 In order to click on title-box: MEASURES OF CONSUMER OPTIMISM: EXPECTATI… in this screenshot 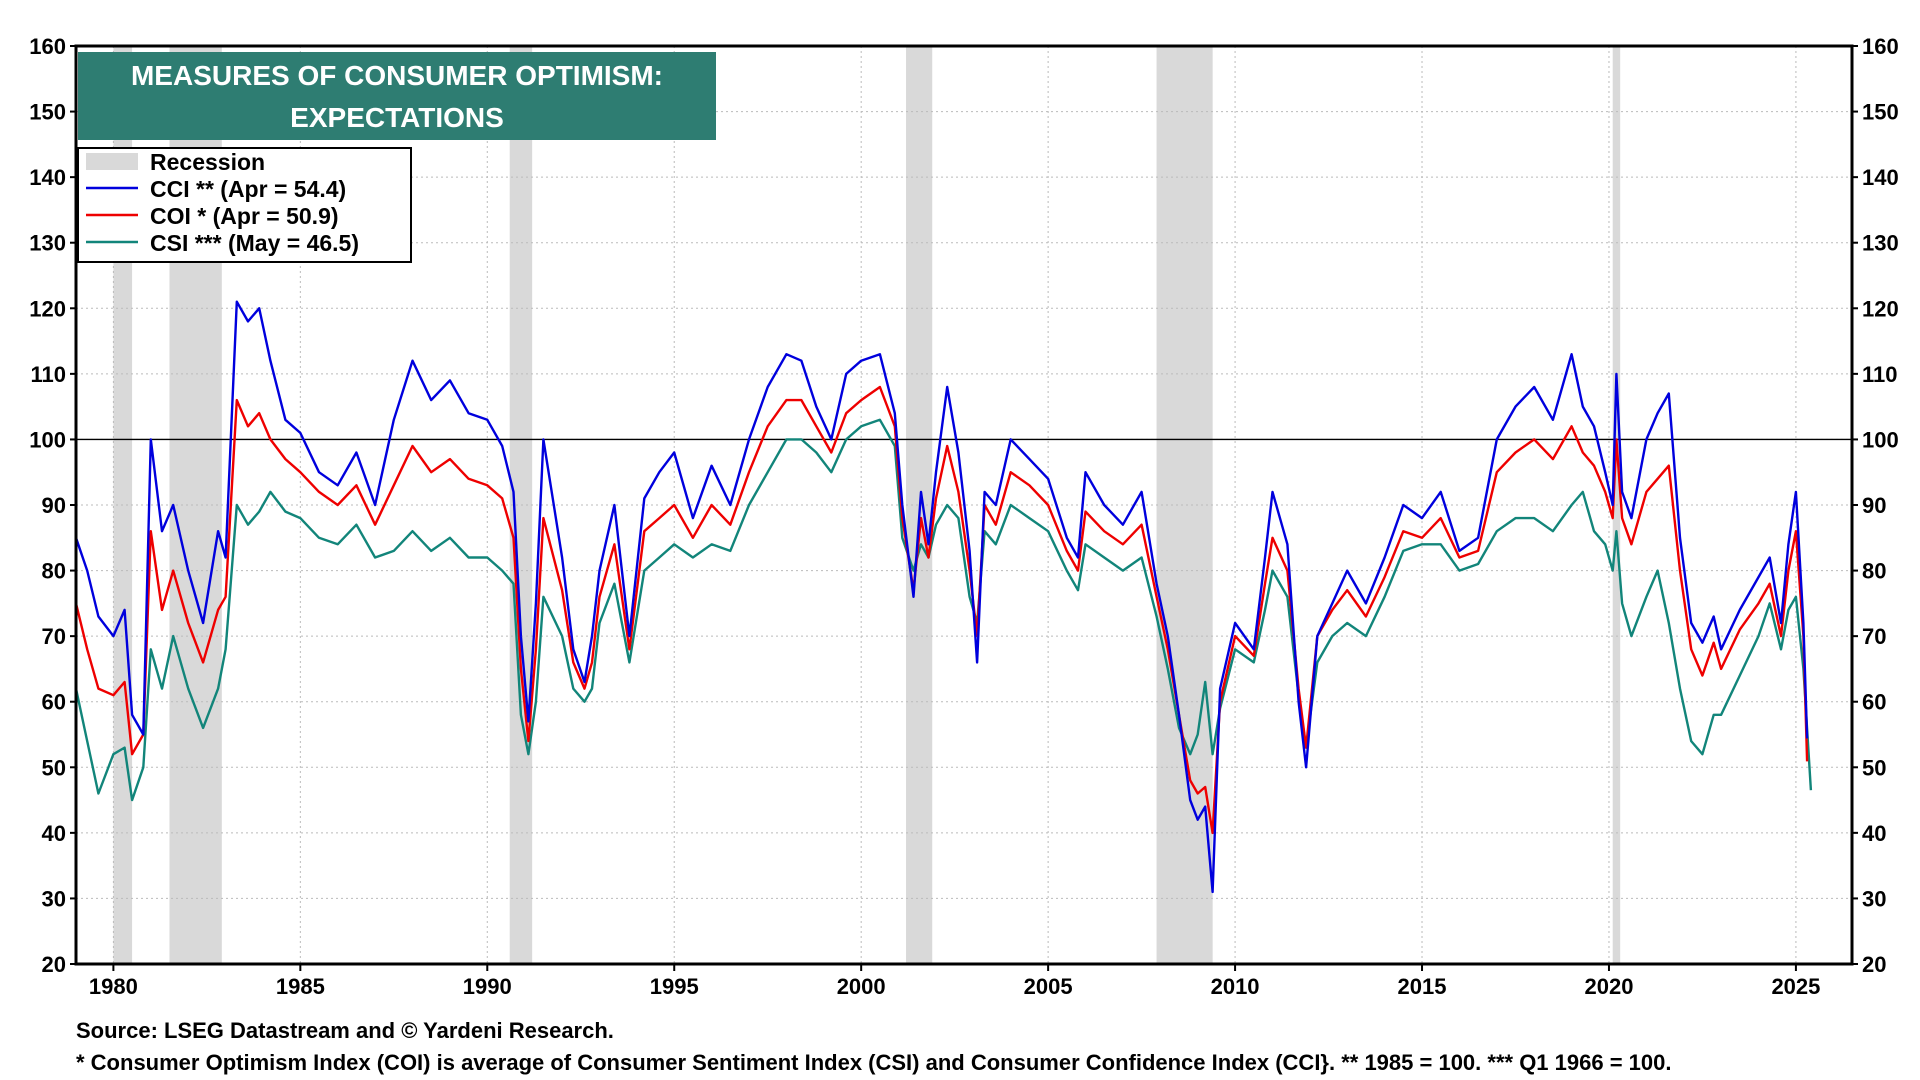, I will do `click(397, 96)`.